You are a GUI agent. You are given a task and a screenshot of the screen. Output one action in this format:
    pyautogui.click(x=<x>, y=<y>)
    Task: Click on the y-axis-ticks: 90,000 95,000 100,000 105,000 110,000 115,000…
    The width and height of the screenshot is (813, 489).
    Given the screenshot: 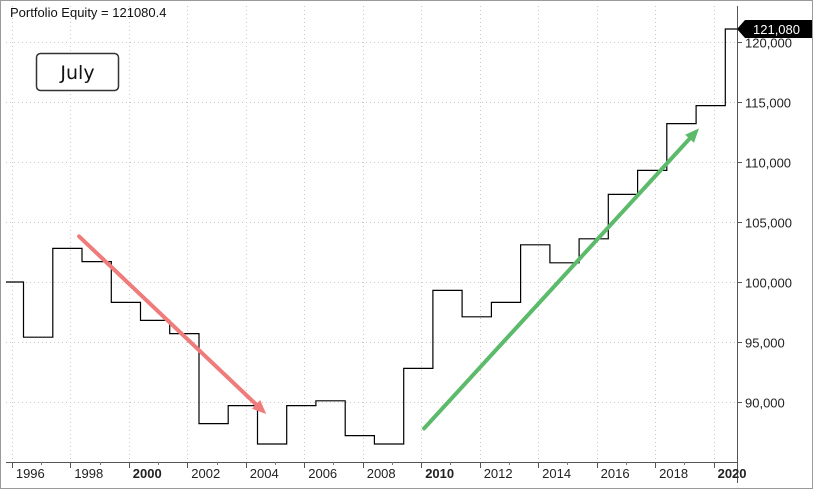 What is the action you would take?
    pyautogui.click(x=764, y=223)
    